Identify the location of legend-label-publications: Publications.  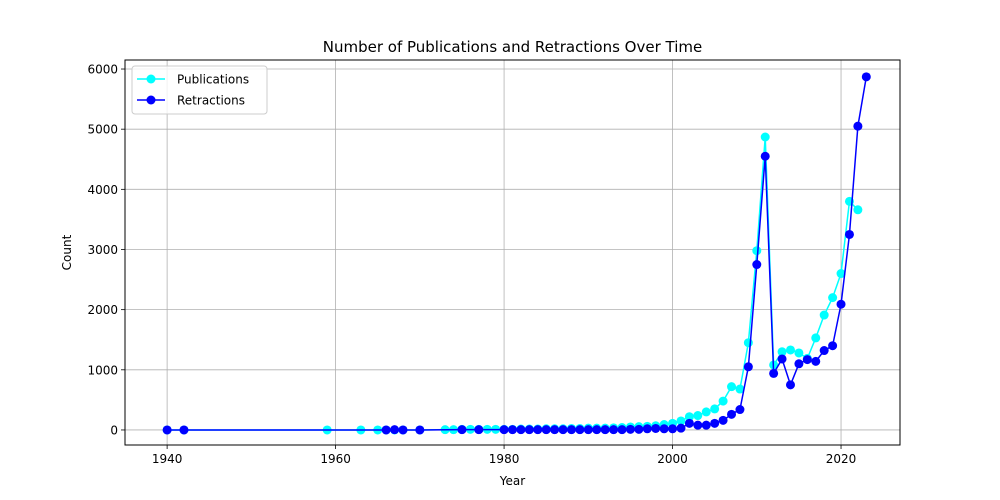
(213, 80).